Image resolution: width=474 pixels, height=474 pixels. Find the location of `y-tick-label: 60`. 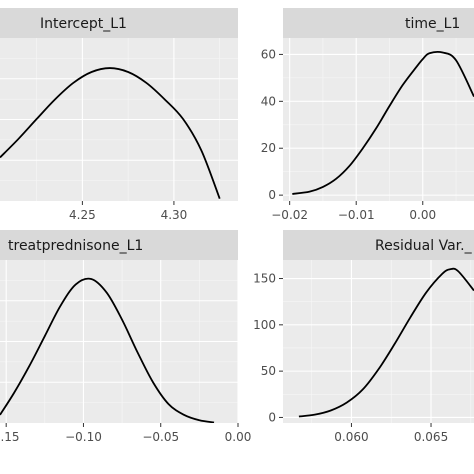

y-tick-label: 60 is located at coordinates (268, 54).